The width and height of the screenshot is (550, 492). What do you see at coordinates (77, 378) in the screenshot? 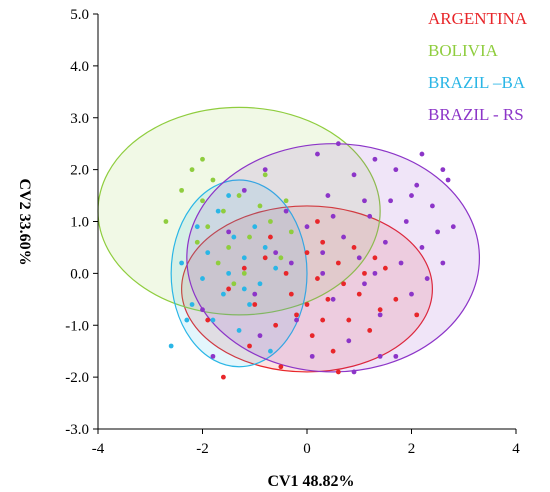
I see `y-tick-label: -2.0` at bounding box center [77, 378].